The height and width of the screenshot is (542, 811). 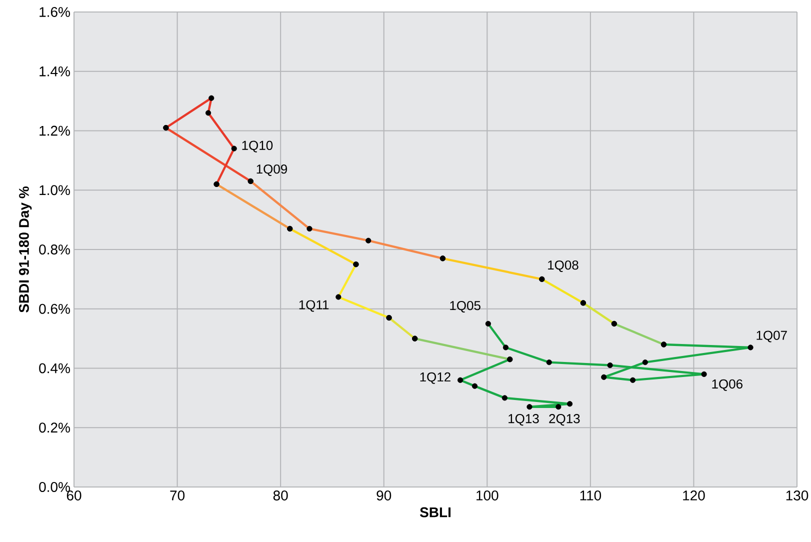 What do you see at coordinates (523, 420) in the screenshot?
I see `annotation: 1Q13` at bounding box center [523, 420].